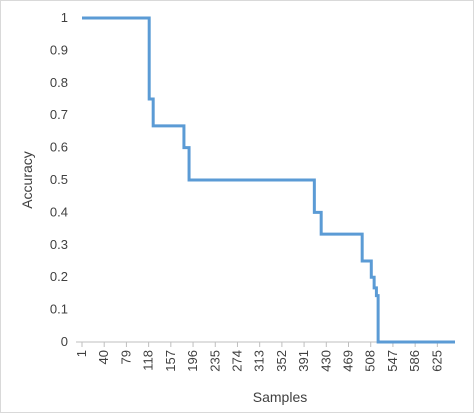 Image resolution: width=474 pixels, height=413 pixels. What do you see at coordinates (27, 180) in the screenshot?
I see `y-axis-label: Accuracy` at bounding box center [27, 180].